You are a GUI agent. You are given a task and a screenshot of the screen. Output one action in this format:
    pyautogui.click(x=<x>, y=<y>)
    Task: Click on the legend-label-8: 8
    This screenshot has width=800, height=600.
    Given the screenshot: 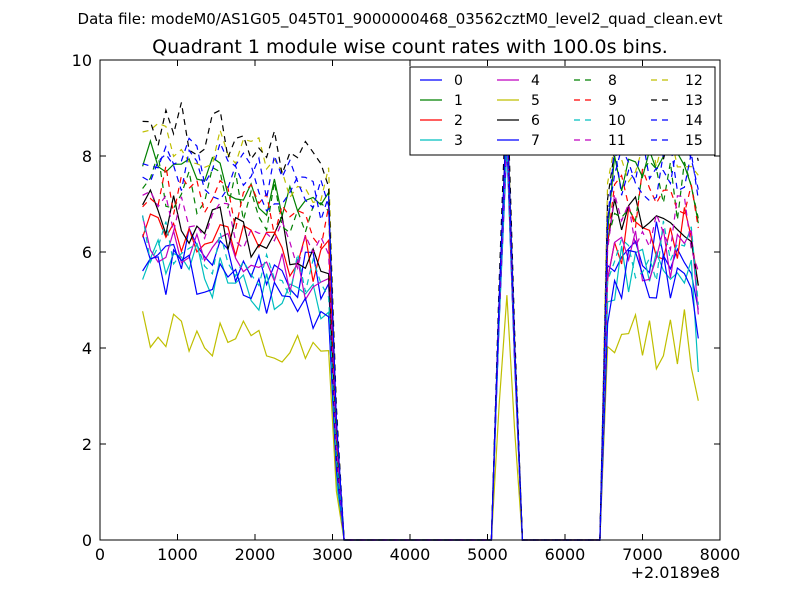 What is the action you would take?
    pyautogui.click(x=612, y=81)
    